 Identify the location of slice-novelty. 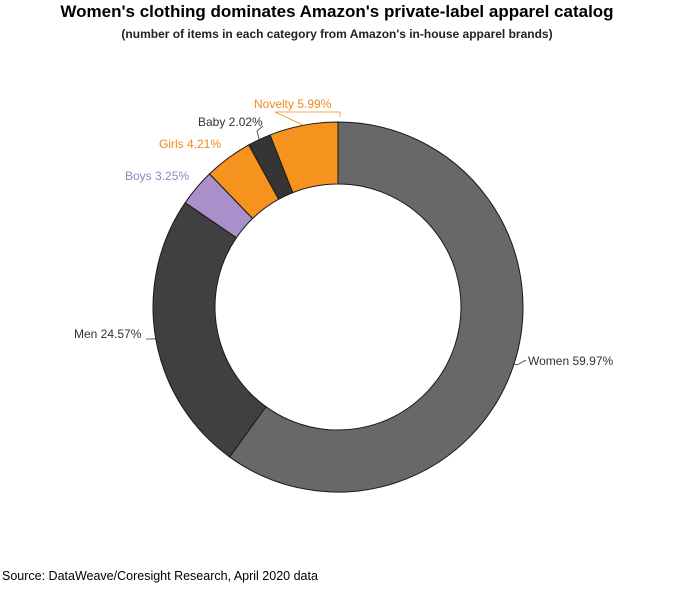
(304, 157).